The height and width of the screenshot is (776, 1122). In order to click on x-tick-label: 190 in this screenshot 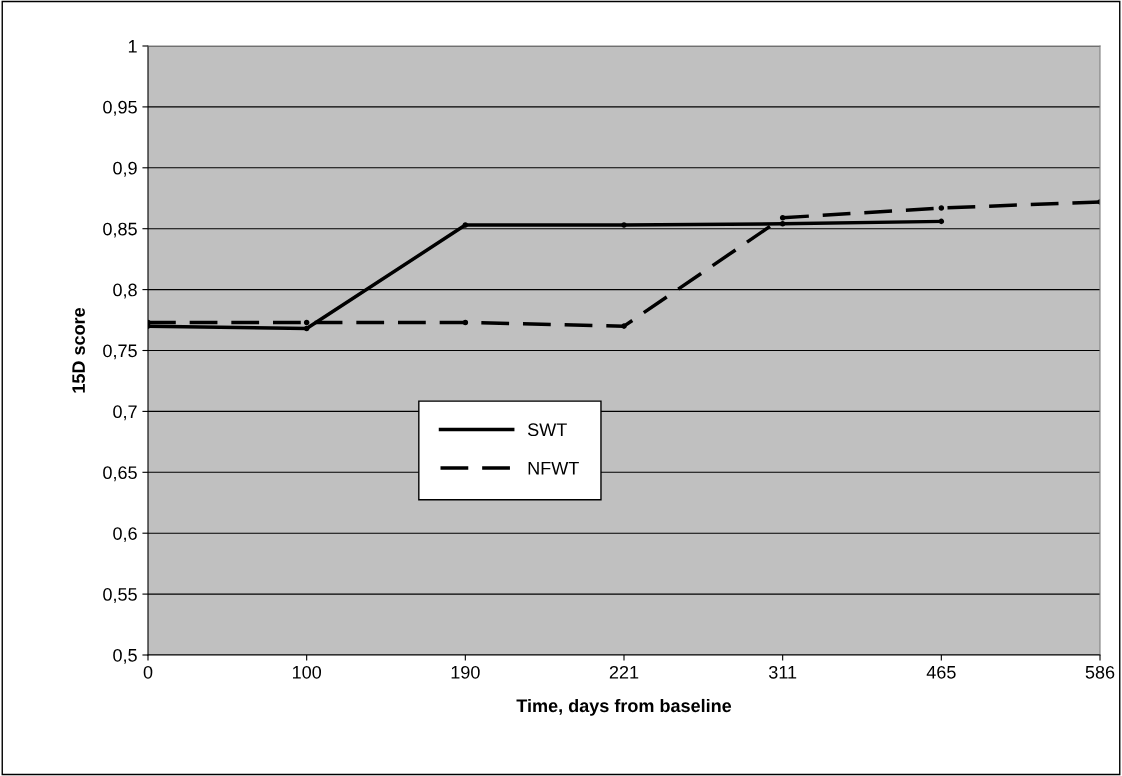, I will do `click(465, 672)`.